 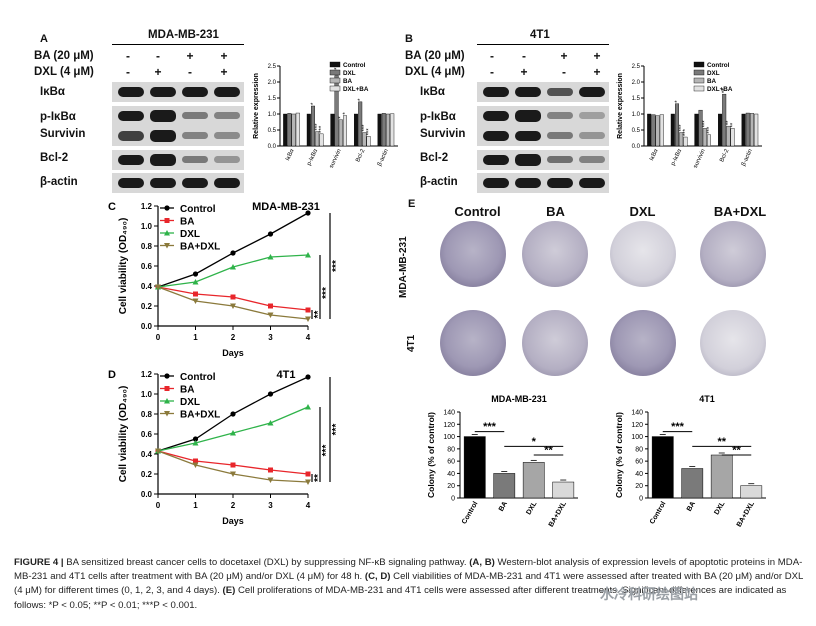 What do you see at coordinates (286, 375) in the screenshot?
I see `chart-title: 4T1` at bounding box center [286, 375].